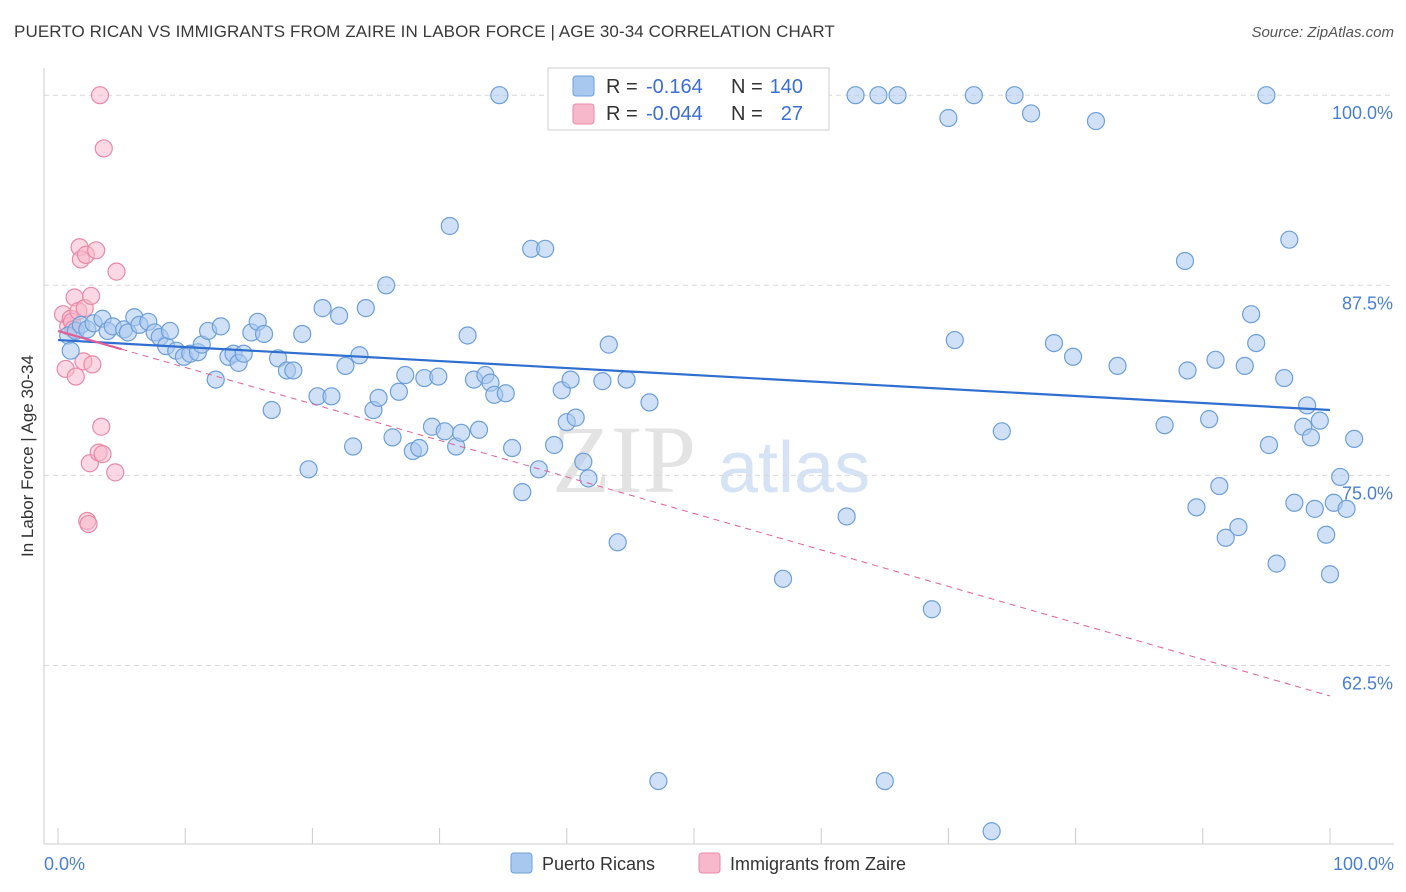 The width and height of the screenshot is (1406, 892). Describe the element at coordinates (694, 836) in the screenshot. I see `x-ticks` at that location.